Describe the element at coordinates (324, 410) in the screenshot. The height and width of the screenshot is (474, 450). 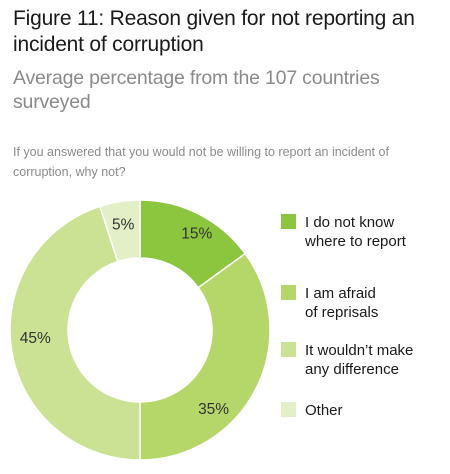
I see `legend-label: Other` at that location.